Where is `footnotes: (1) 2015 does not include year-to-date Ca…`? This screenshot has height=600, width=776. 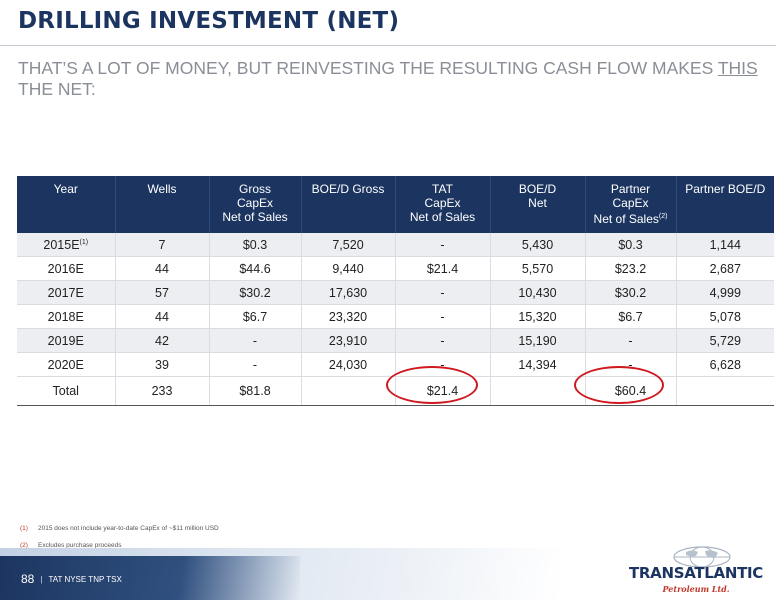 footnotes: (1) 2015 does not include year-to-date Ca… is located at coordinates (119, 537).